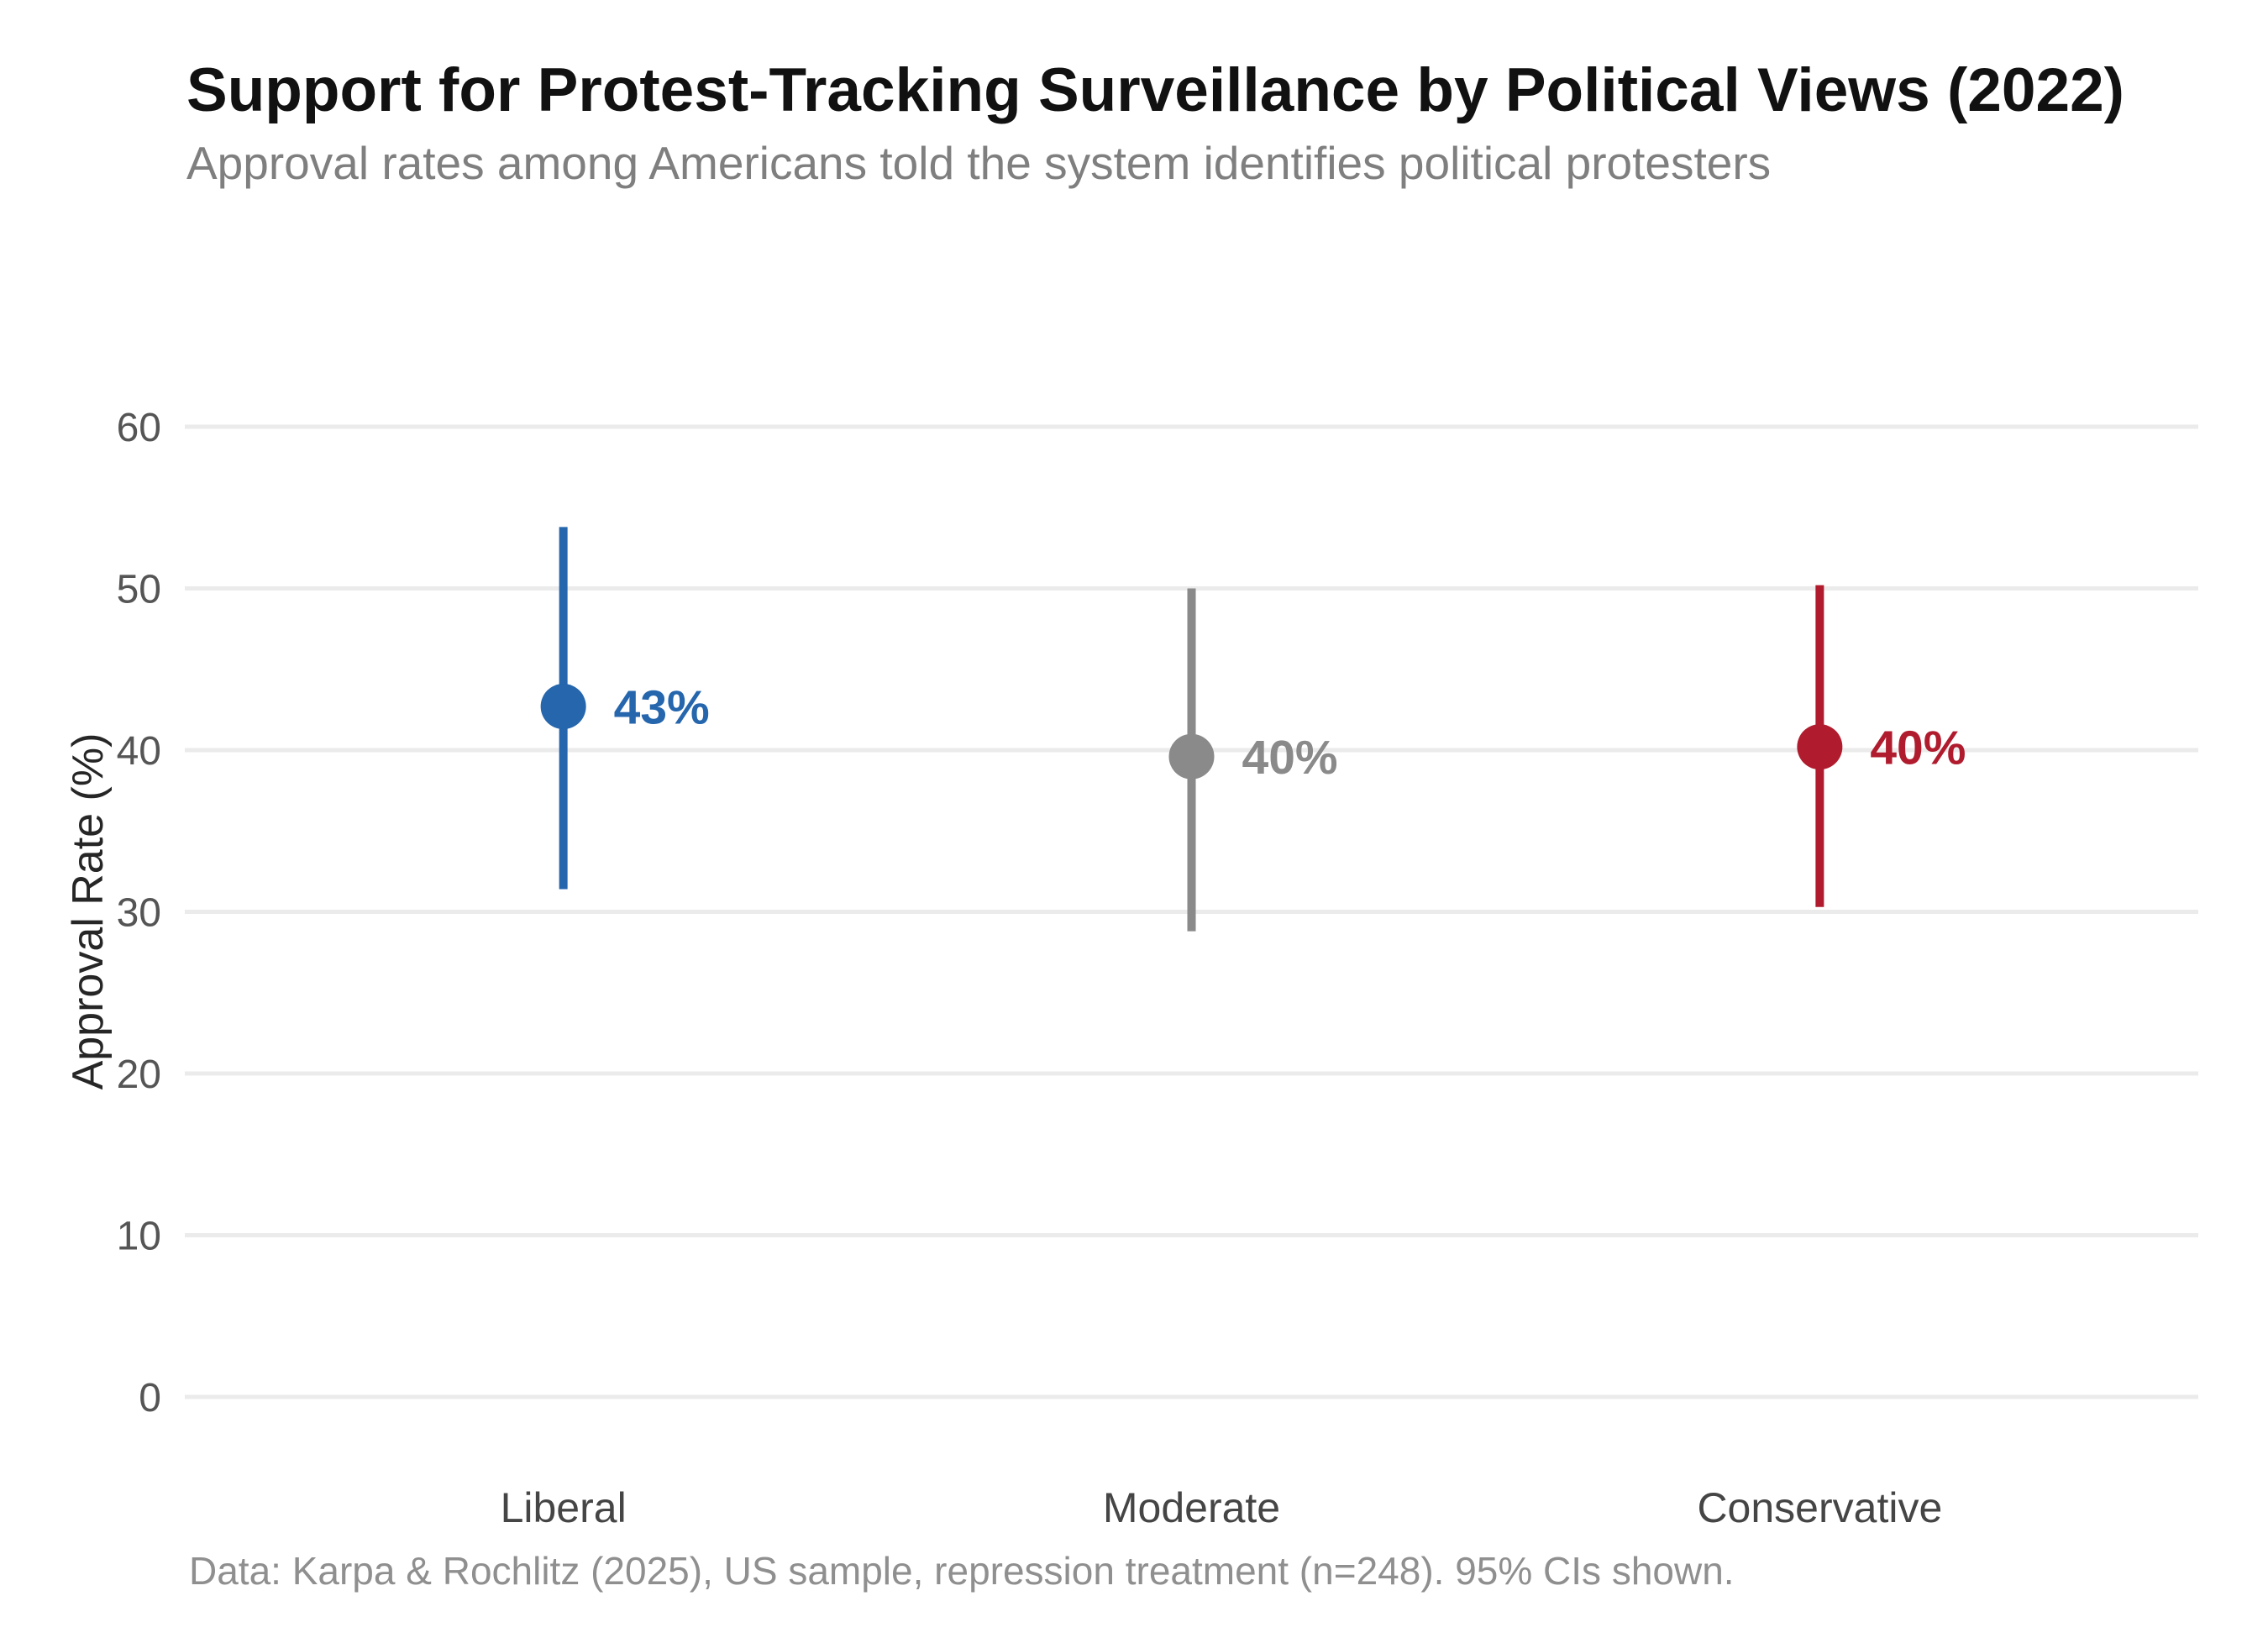 This screenshot has width=2268, height=1638. Describe the element at coordinates (139, 1075) in the screenshot. I see `y-tick-label: 20` at that location.